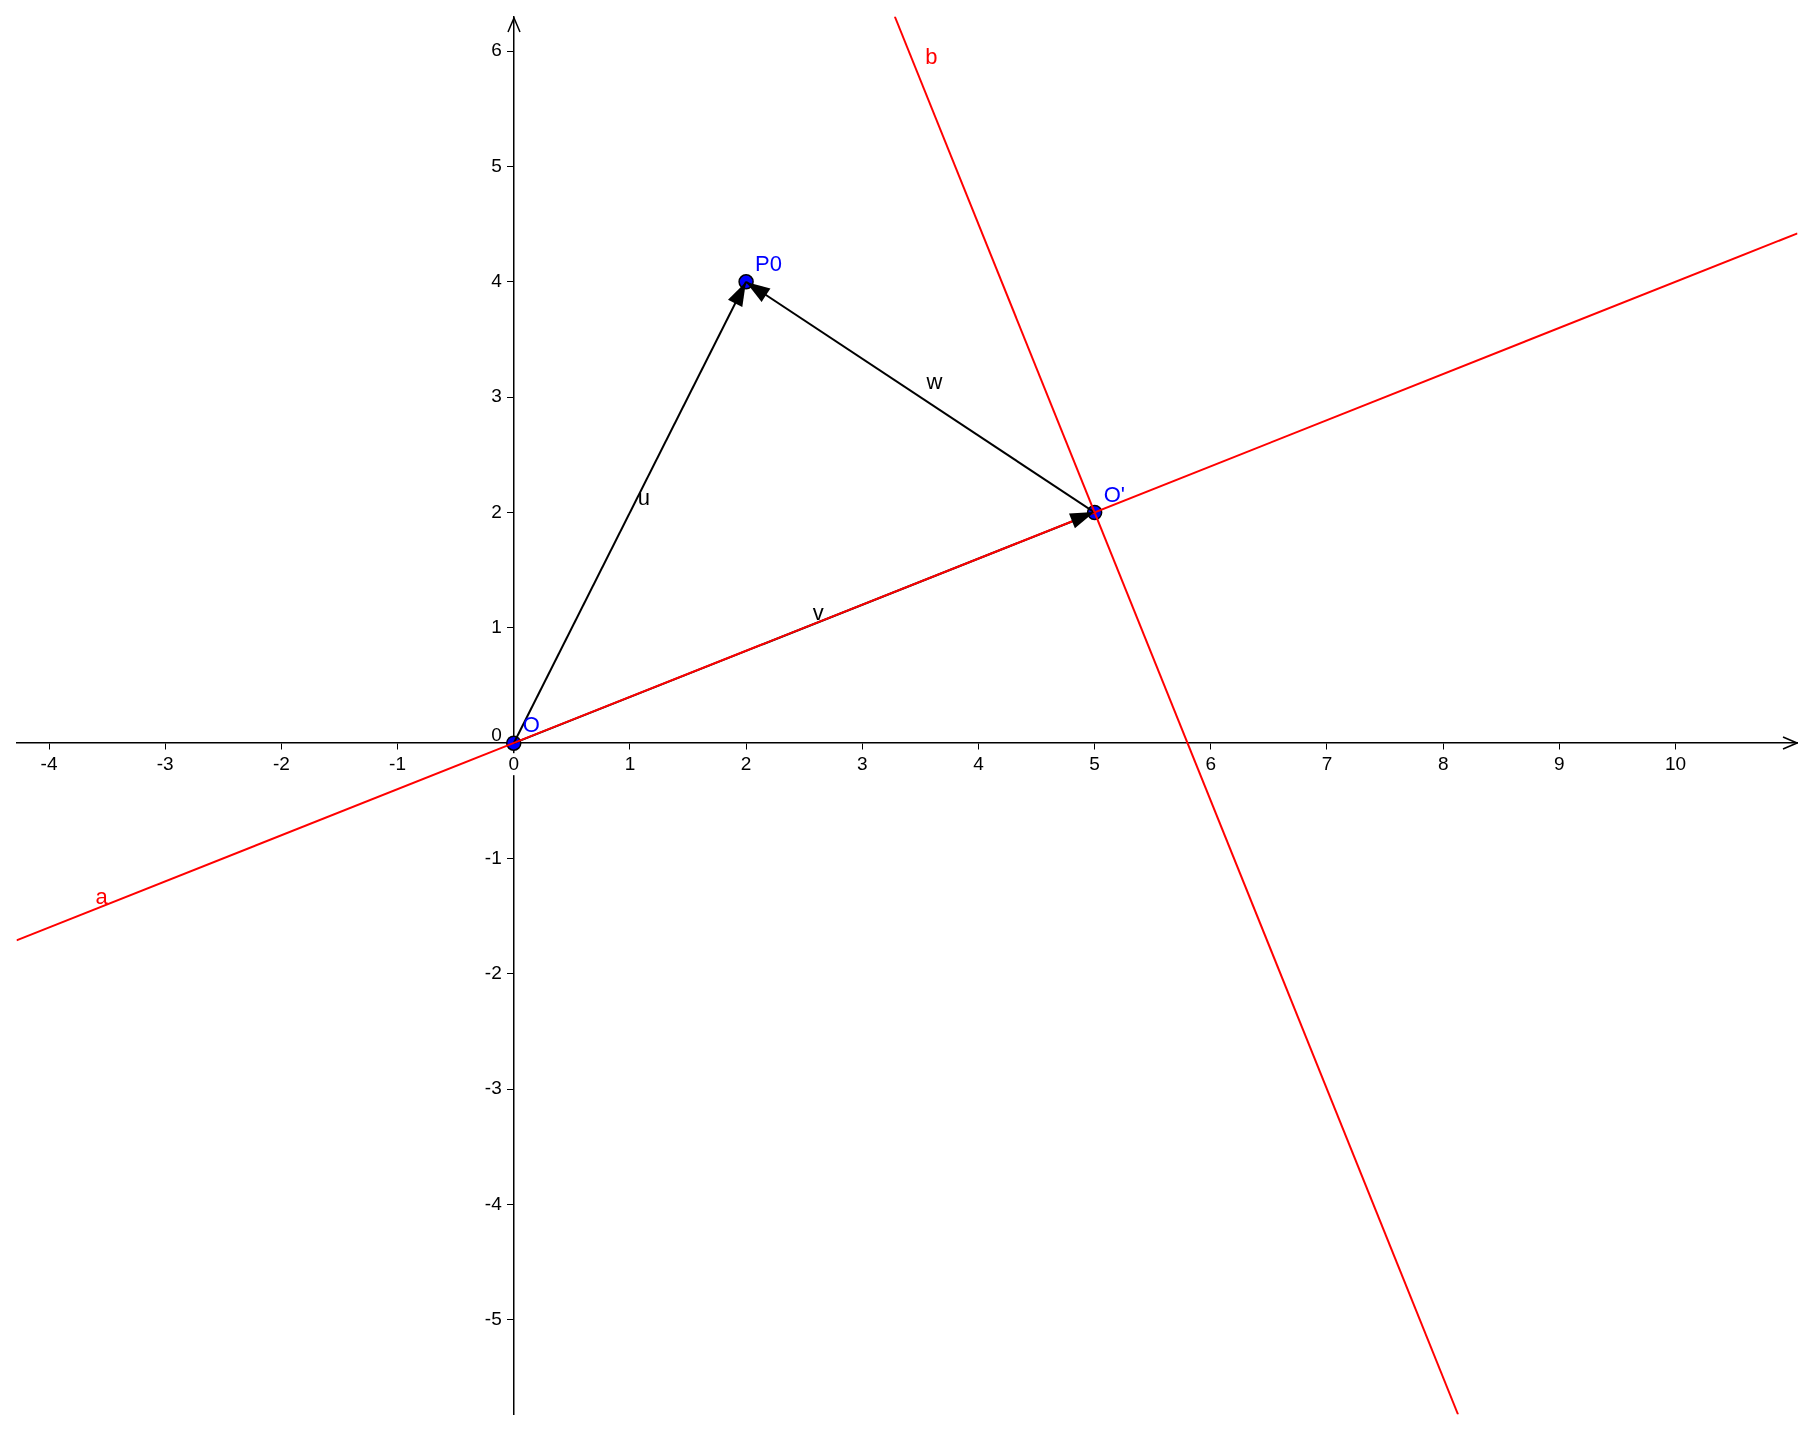  I want to click on x-tick-label: -3, so click(165, 763).